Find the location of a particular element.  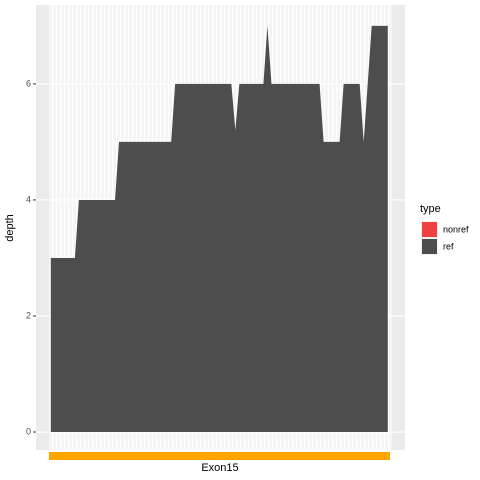

y-tick-label: 4 is located at coordinates (28, 199).